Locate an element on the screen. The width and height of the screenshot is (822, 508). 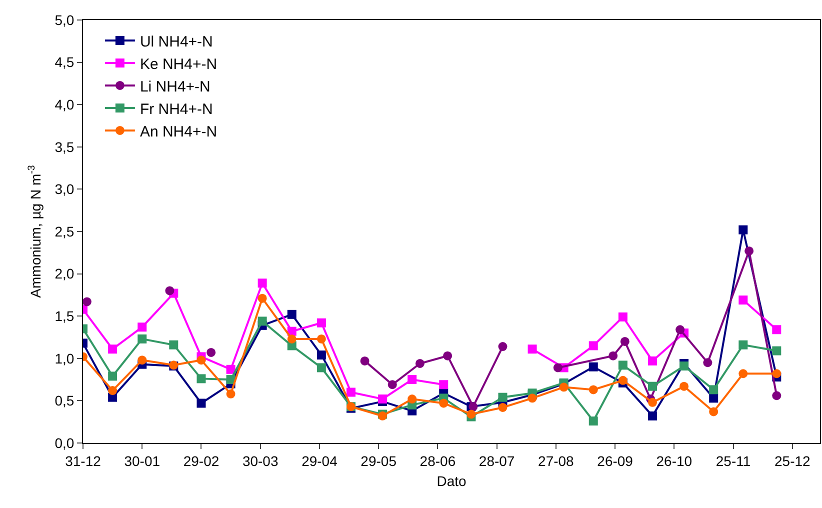
y-tick-label: 4,5 is located at coordinates (64, 62).